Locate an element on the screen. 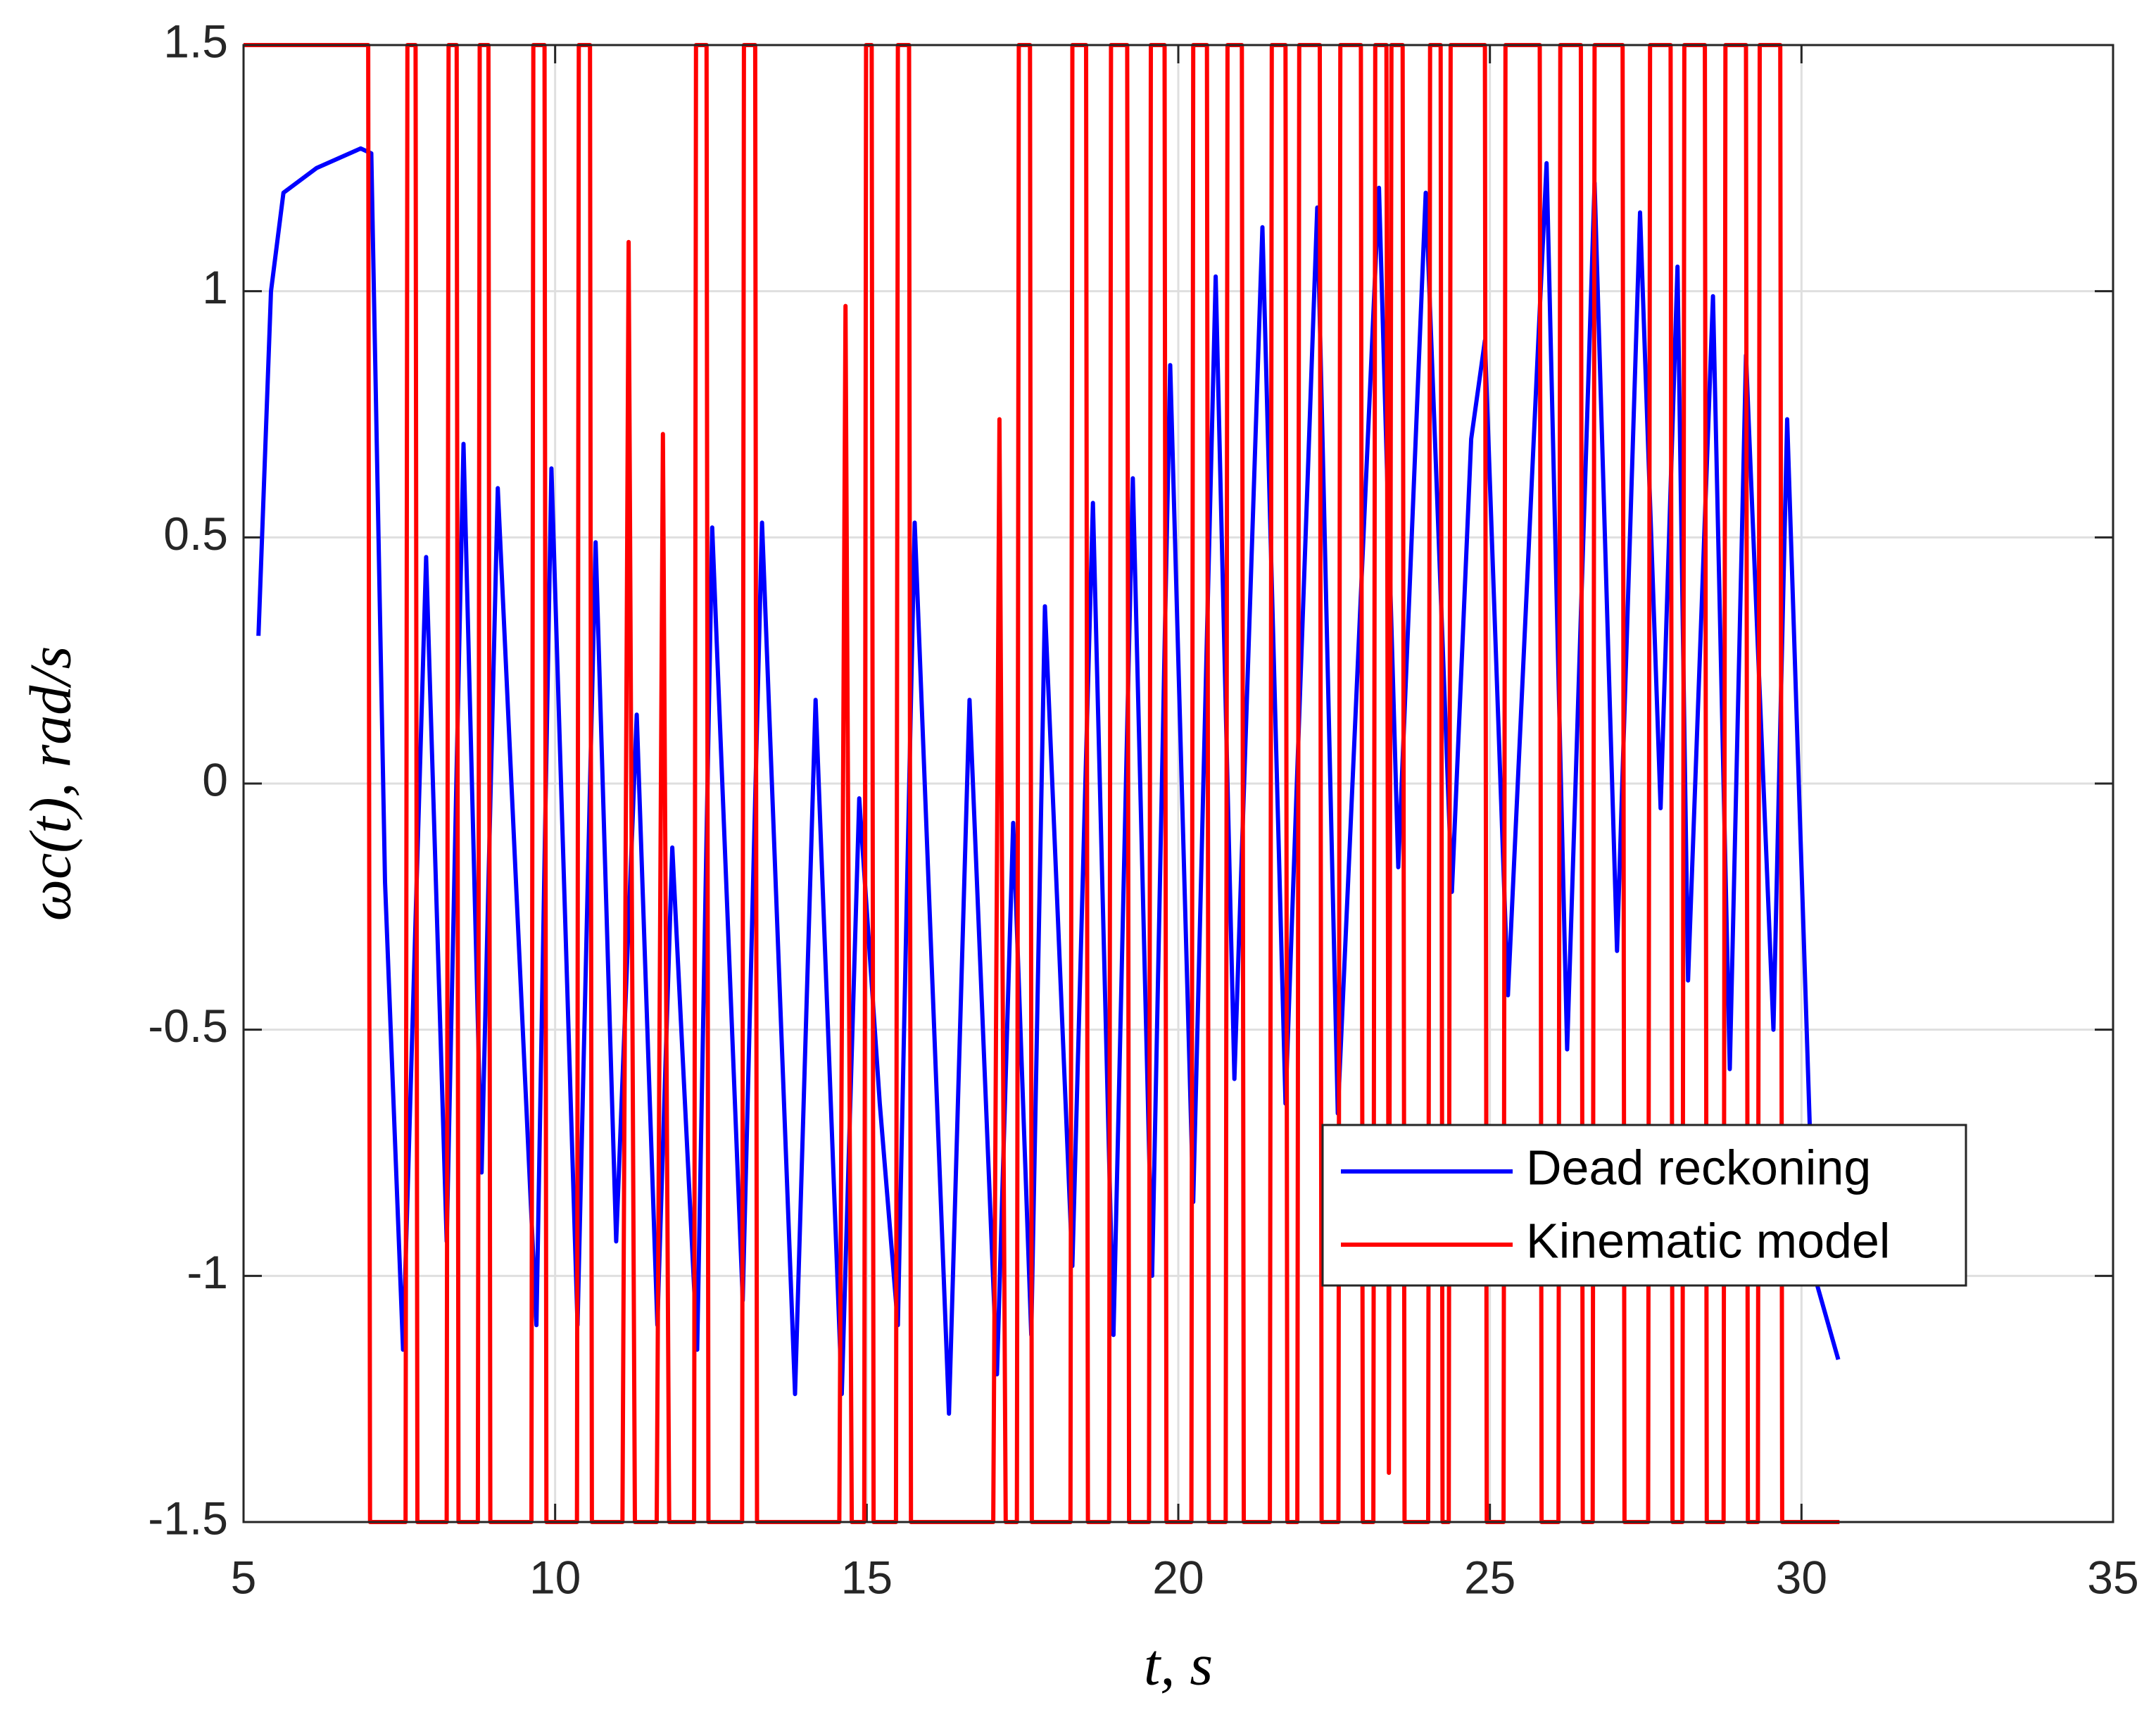  y-tick-label: 1 is located at coordinates (215, 287).